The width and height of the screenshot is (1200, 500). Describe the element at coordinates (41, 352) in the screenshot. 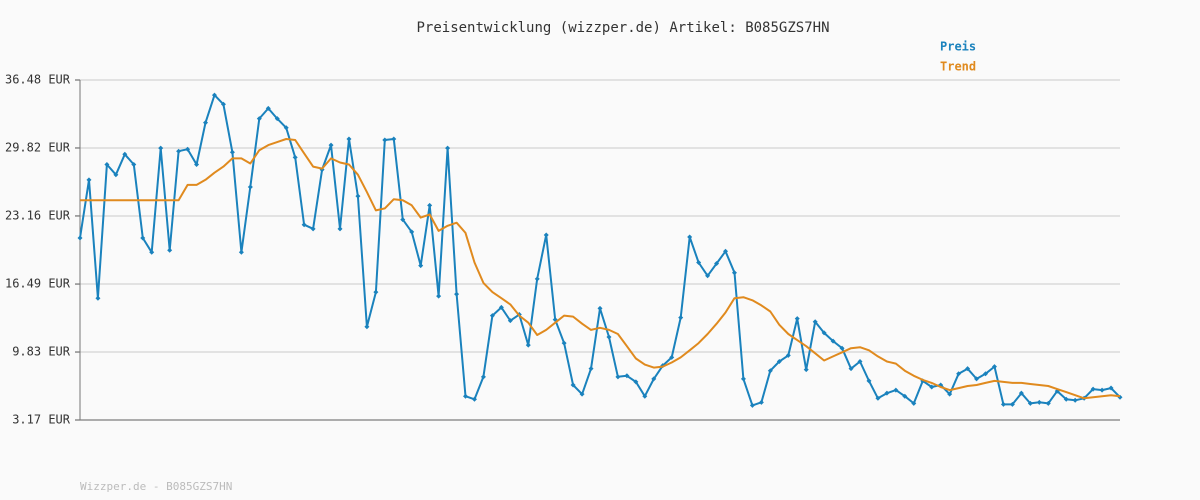

I see `y-tick-label: 9.83 EUR` at that location.